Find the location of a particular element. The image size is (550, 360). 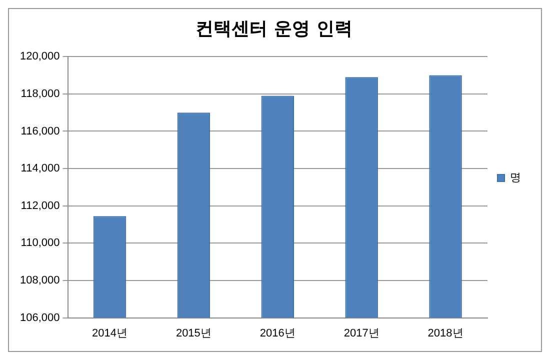

x-tick-label: 2014년 is located at coordinates (110, 333).